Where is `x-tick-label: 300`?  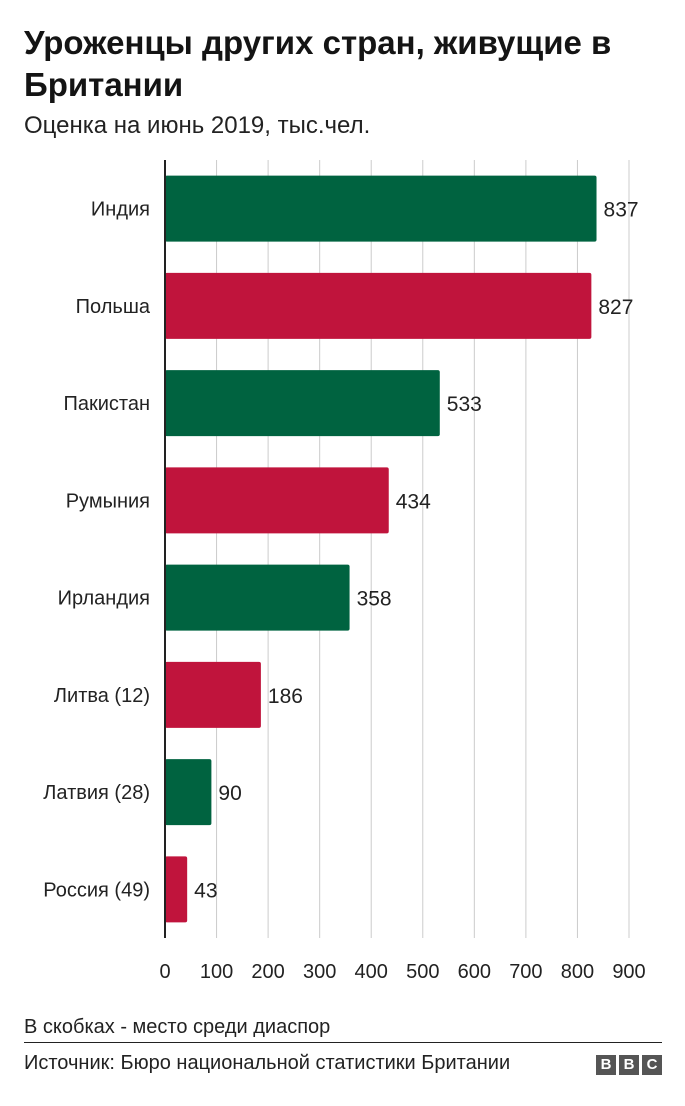
x-tick-label: 300 is located at coordinates (319, 972).